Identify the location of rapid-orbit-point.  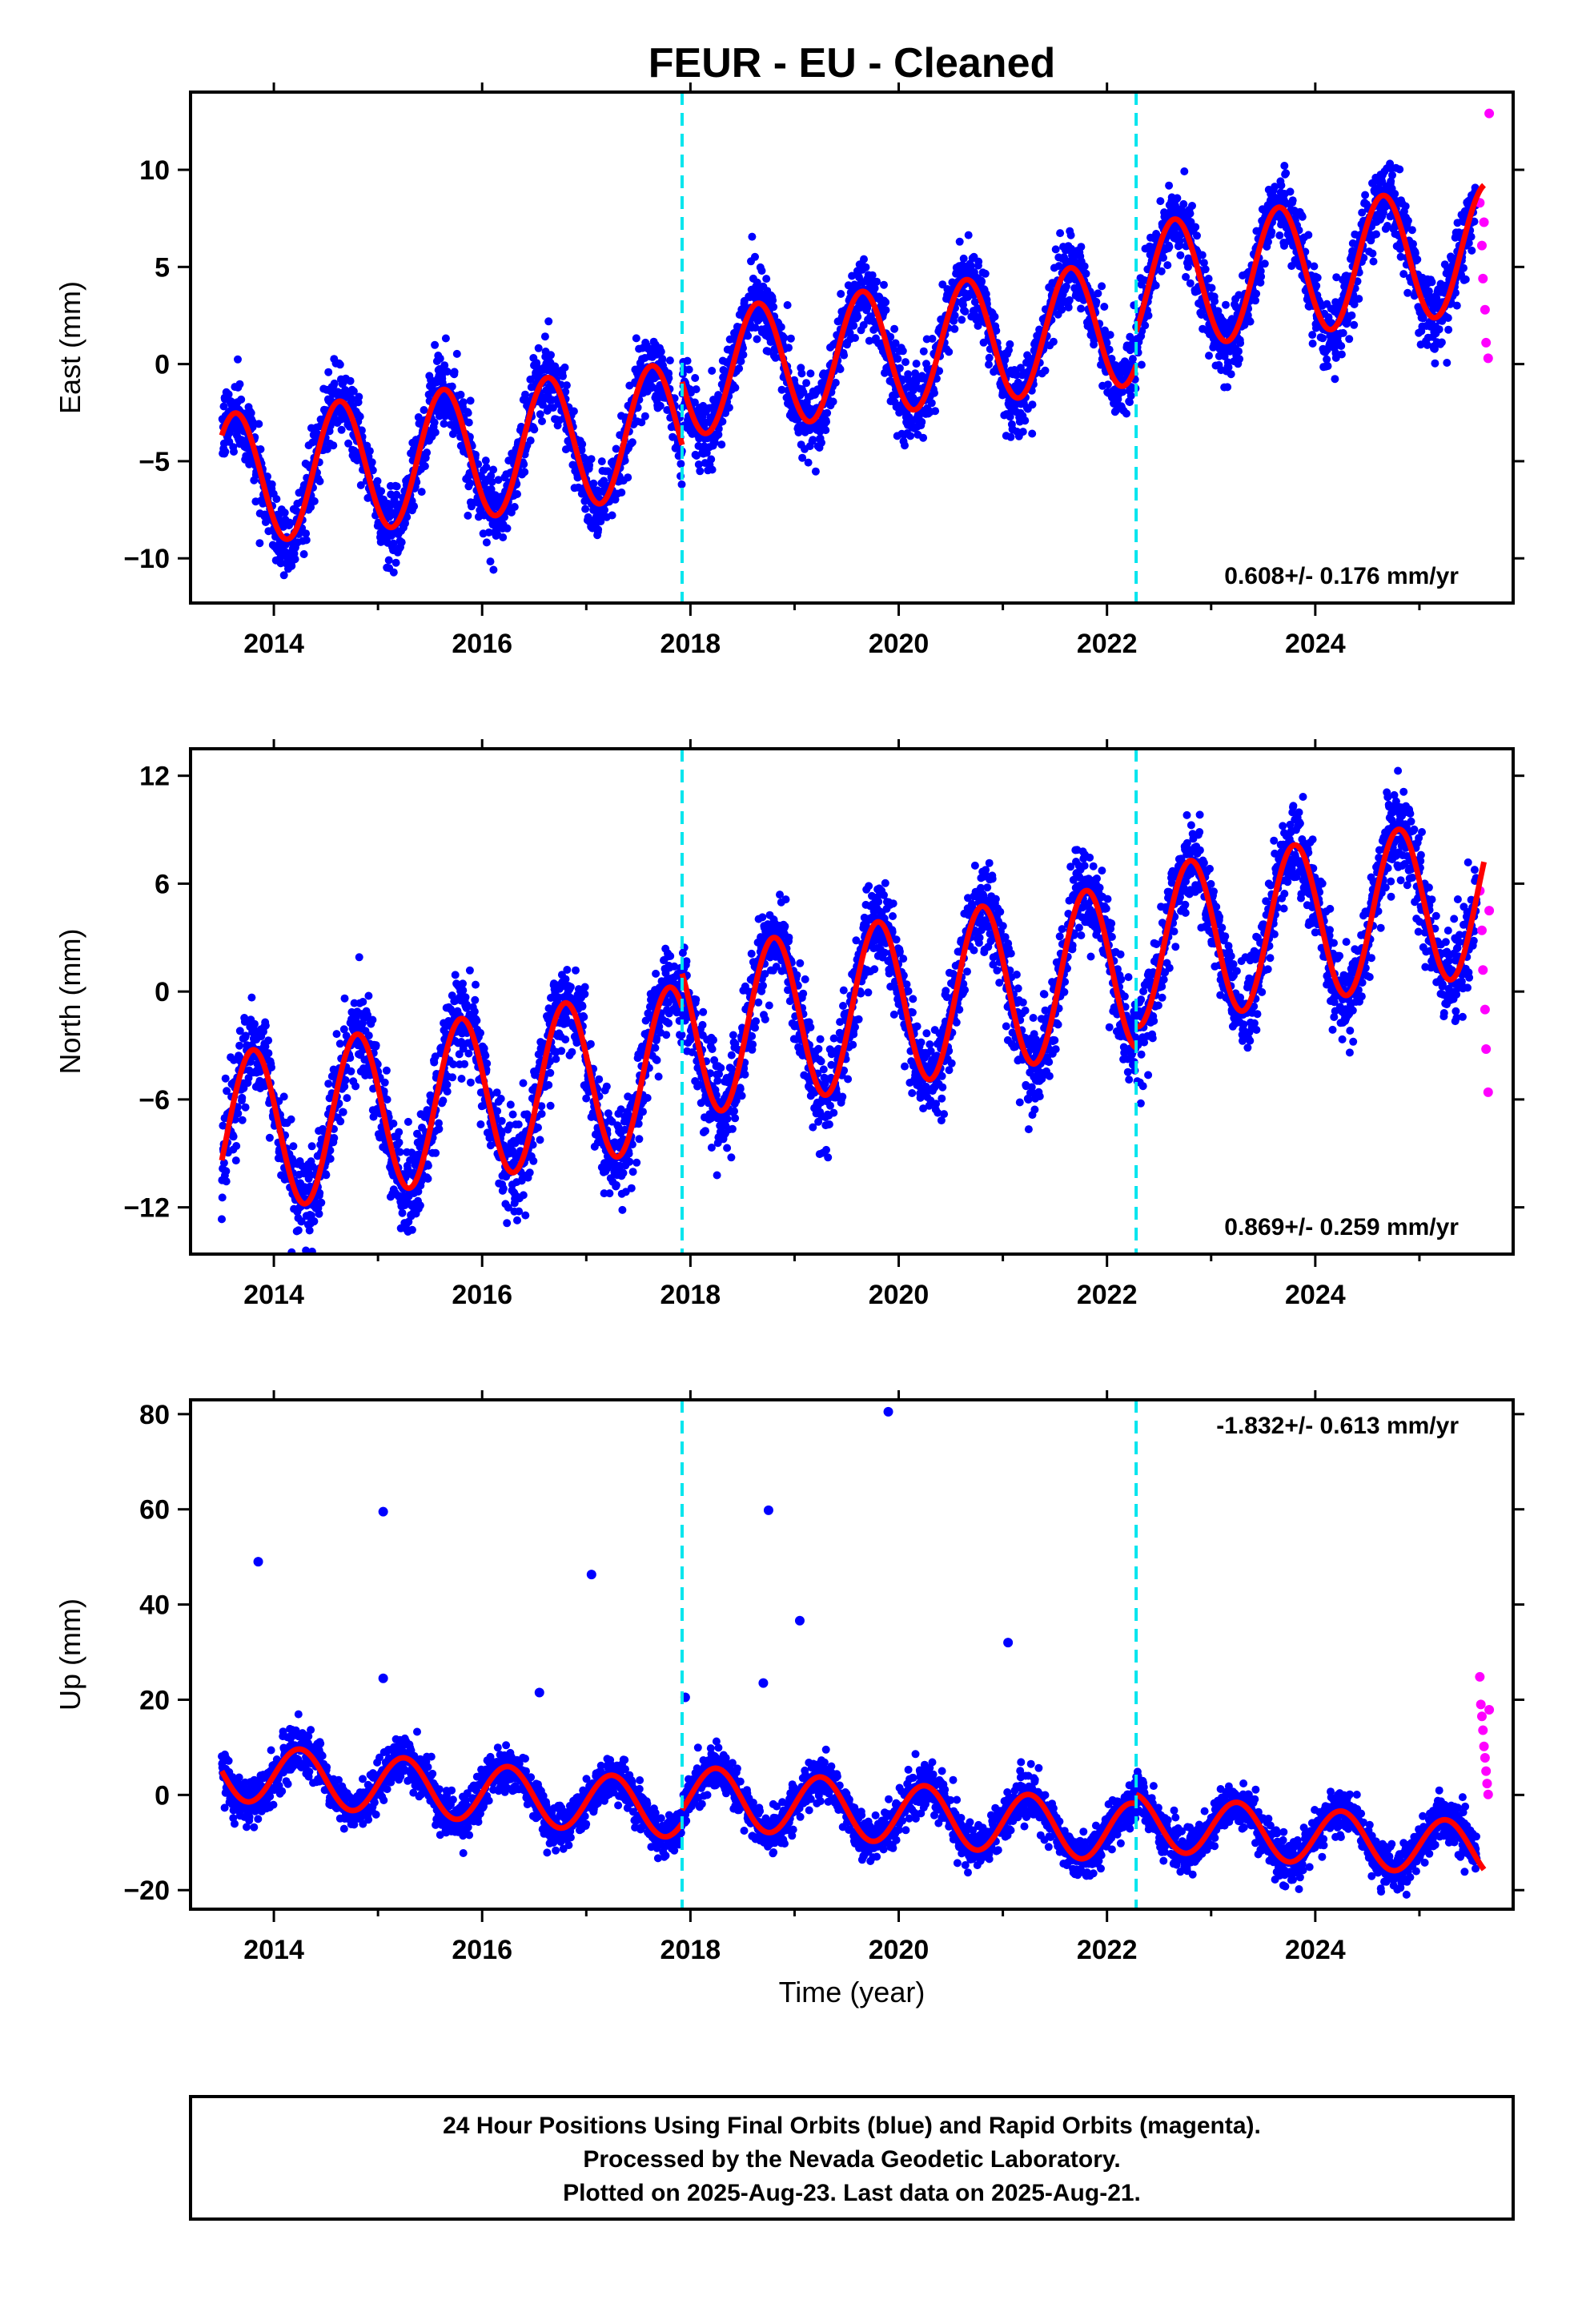
(1488, 358).